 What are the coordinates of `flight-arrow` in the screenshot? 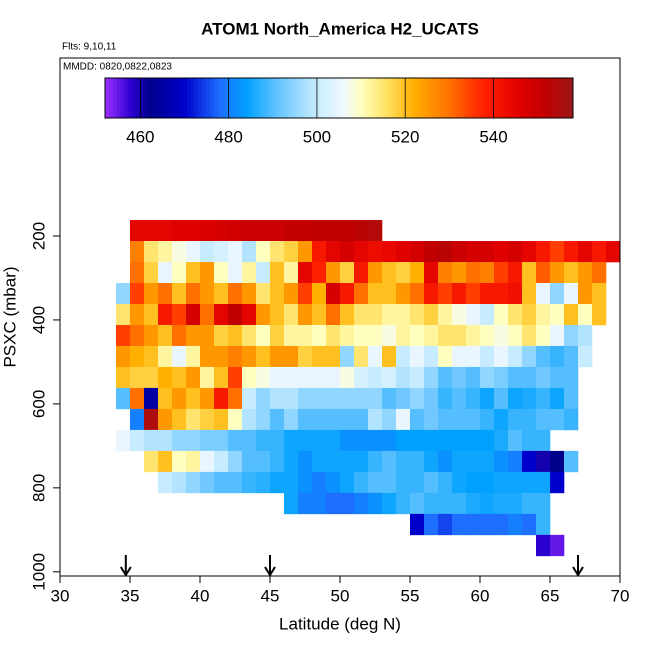 It's located at (125, 566).